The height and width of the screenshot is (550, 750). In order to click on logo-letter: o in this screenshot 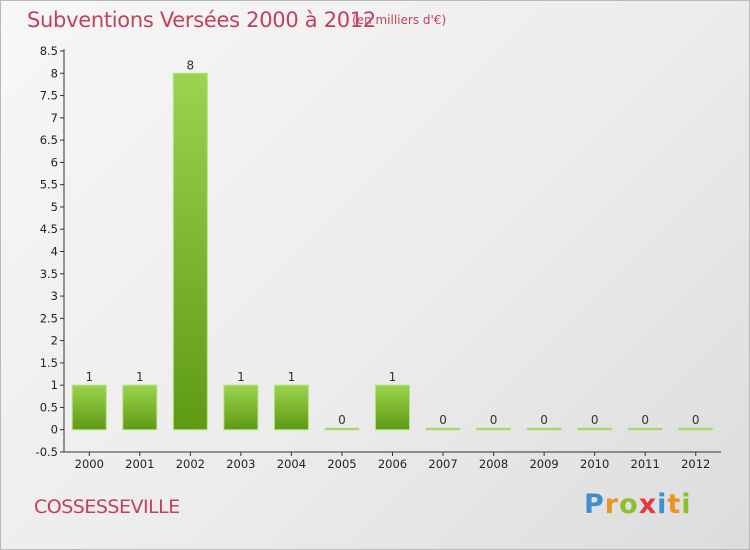, I will do `click(629, 504)`.